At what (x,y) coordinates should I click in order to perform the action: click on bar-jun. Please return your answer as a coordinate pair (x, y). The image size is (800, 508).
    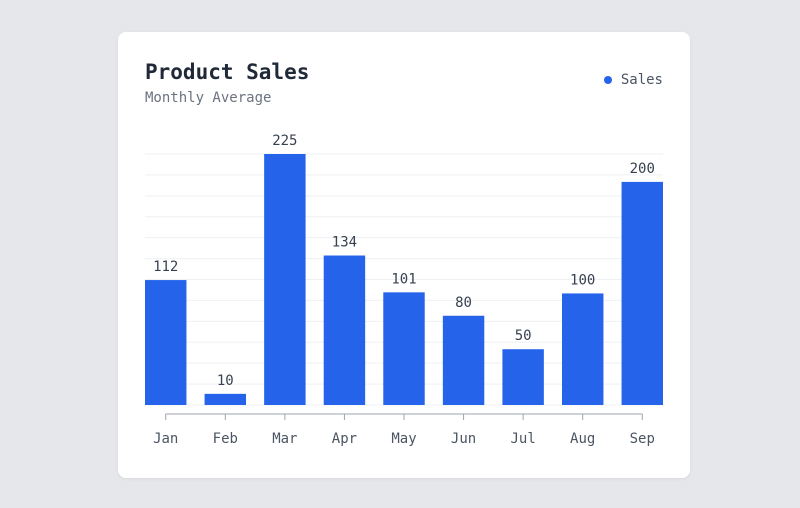
    Looking at the image, I should click on (463, 360).